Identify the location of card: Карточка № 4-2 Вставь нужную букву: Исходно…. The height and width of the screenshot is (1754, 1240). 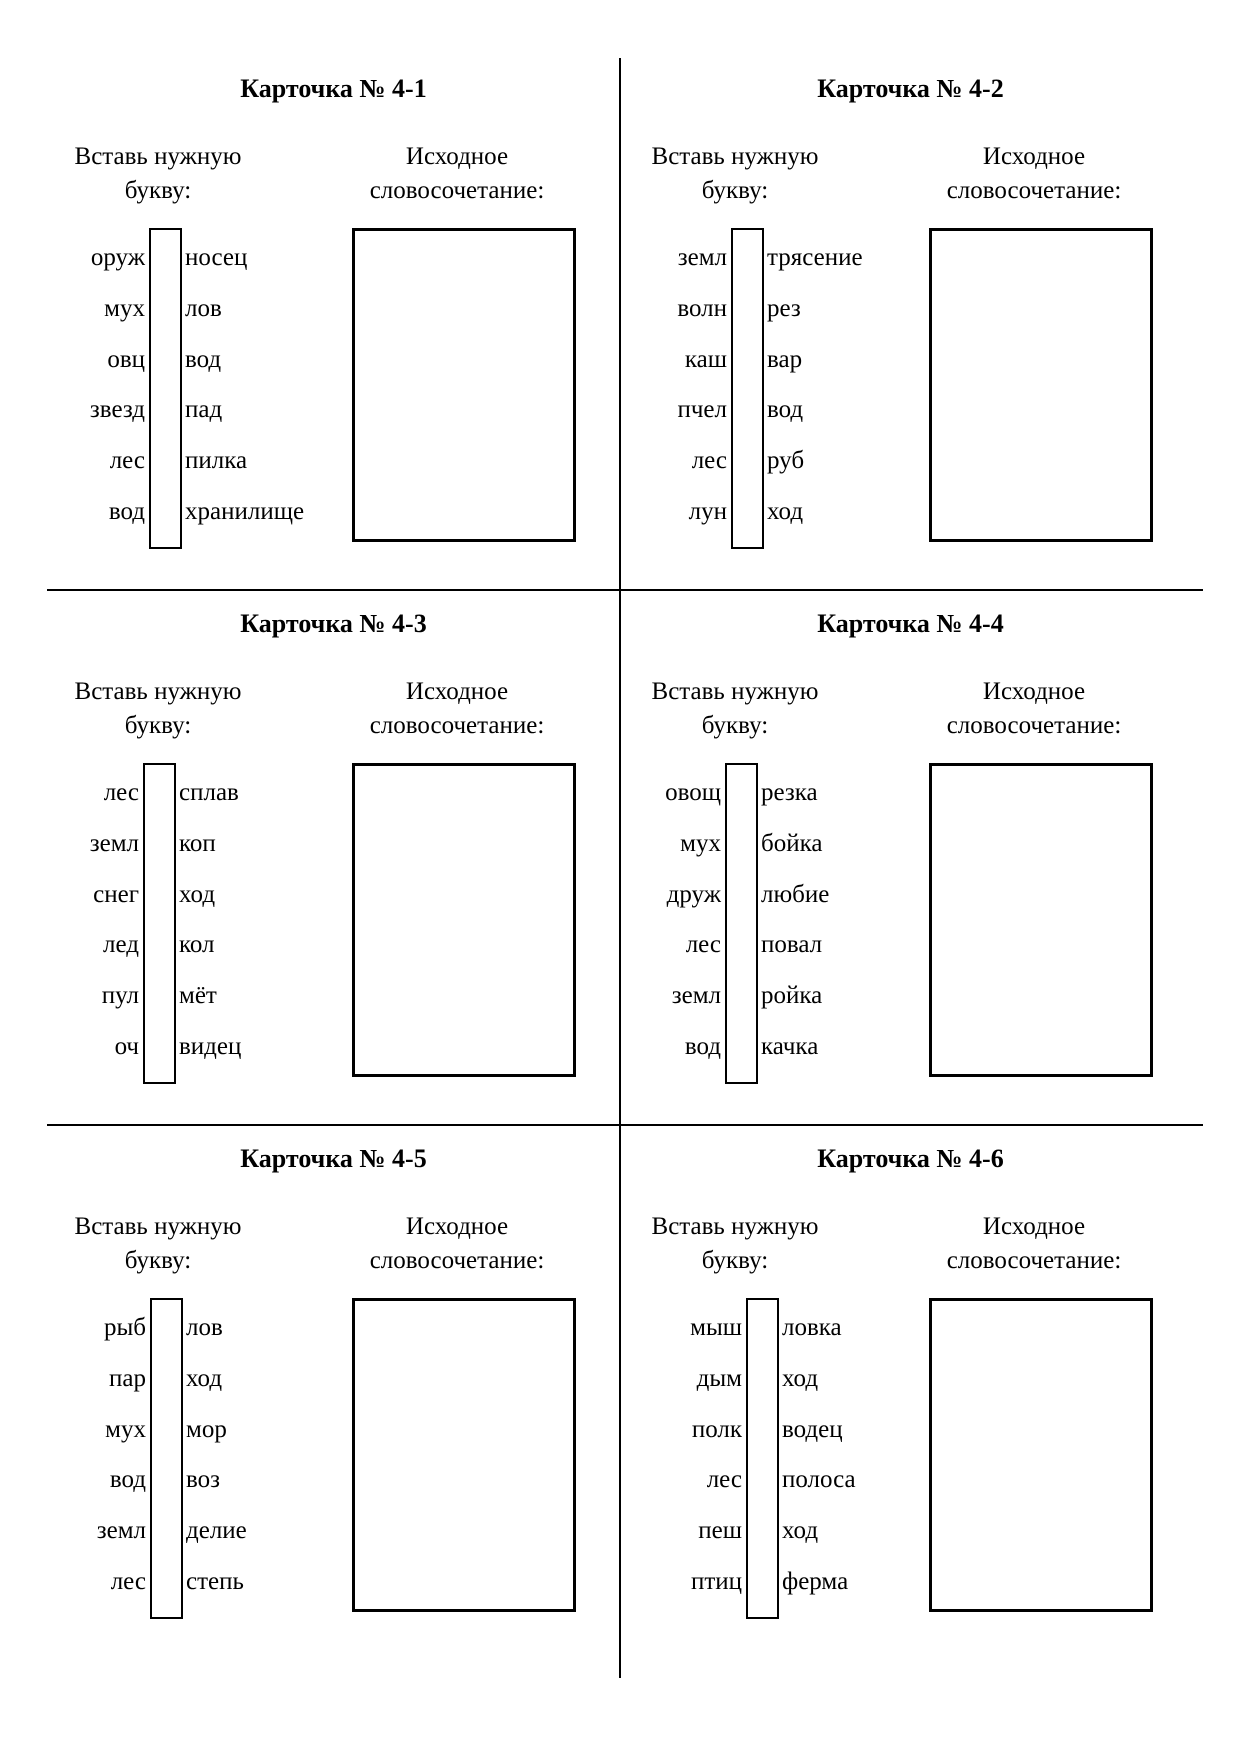
(910, 274).